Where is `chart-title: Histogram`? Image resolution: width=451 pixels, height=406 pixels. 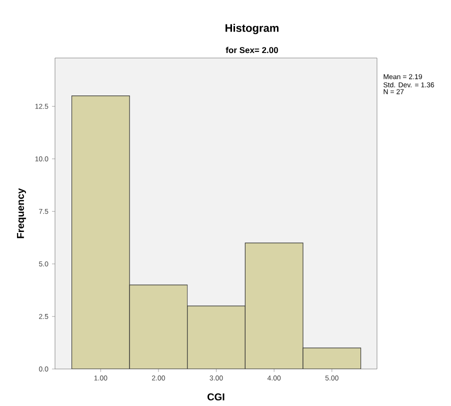 chart-title: Histogram is located at coordinates (252, 29).